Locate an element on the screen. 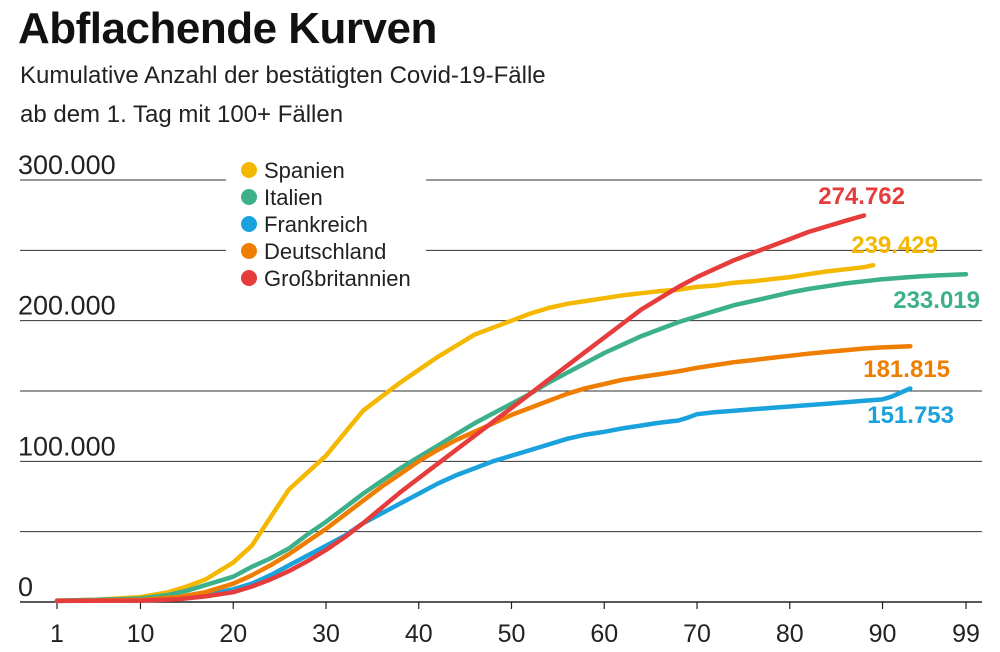  data-label: 181.815 is located at coordinates (906, 369).